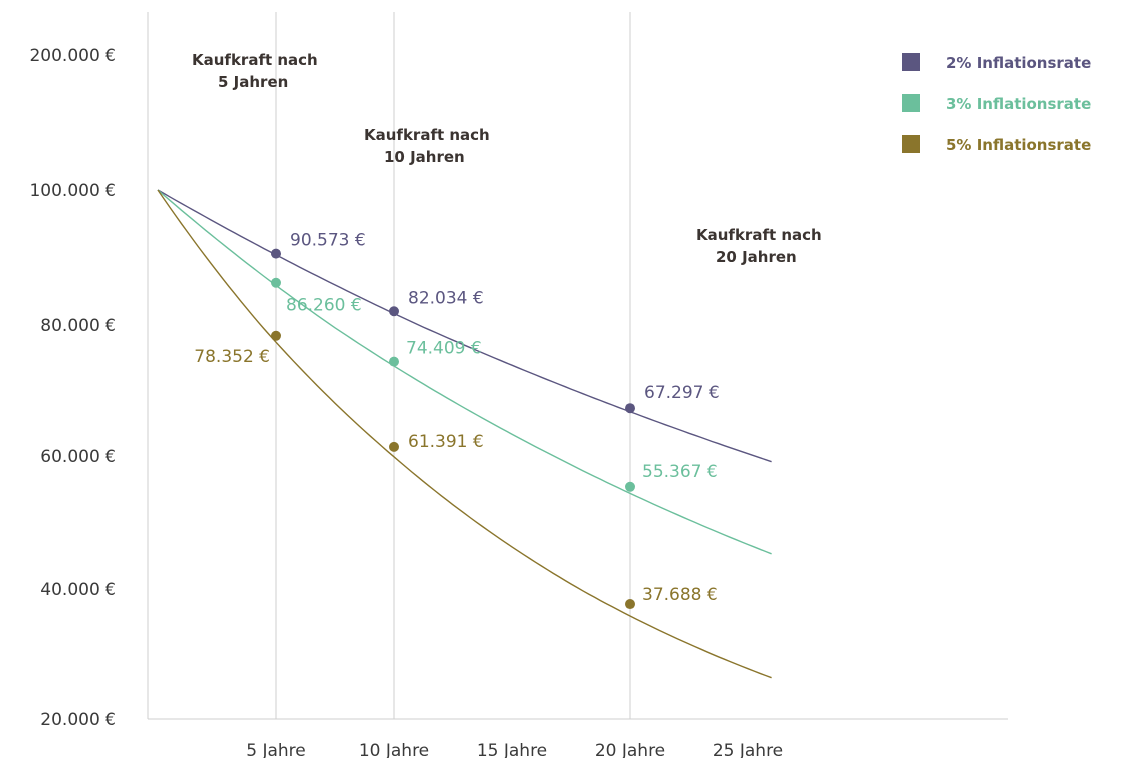  Describe the element at coordinates (680, 595) in the screenshot. I see `data-label-5-percent-20-years: 37.688 €` at that location.